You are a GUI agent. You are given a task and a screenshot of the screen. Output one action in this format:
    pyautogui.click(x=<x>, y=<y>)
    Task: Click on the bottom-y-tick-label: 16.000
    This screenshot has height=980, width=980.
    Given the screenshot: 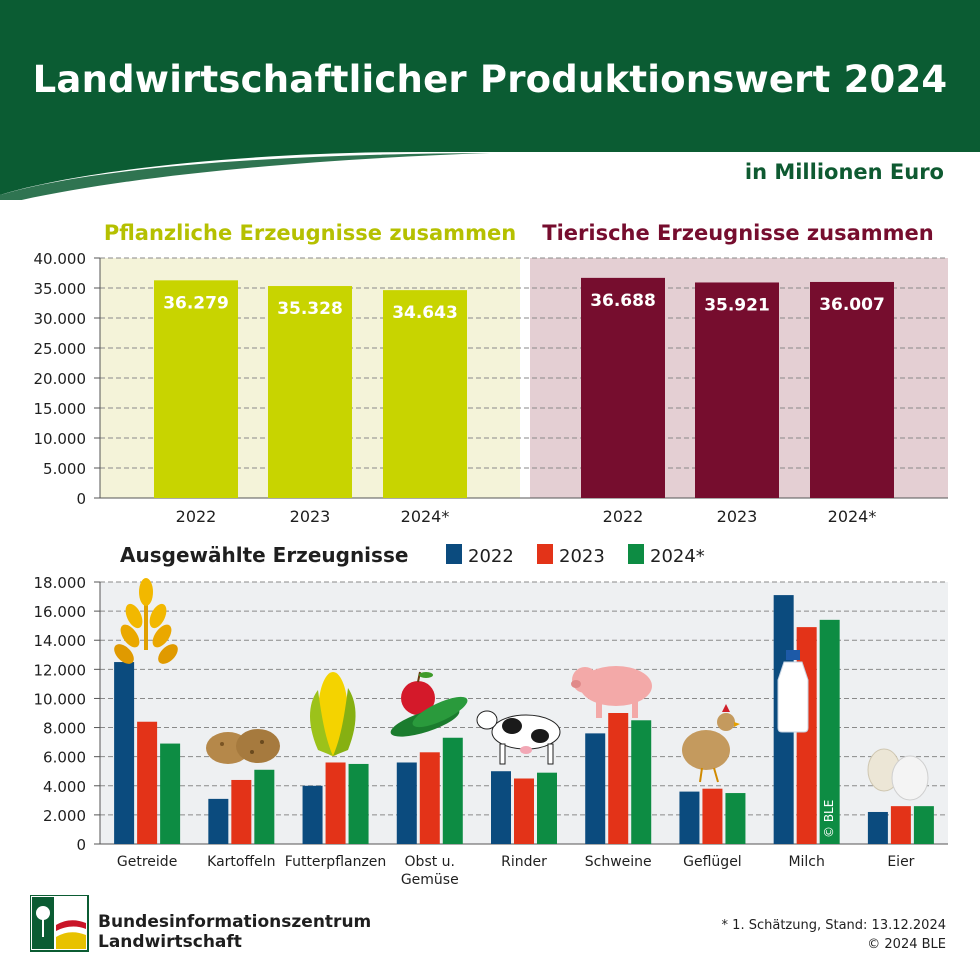 What is the action you would take?
    pyautogui.click(x=60, y=612)
    